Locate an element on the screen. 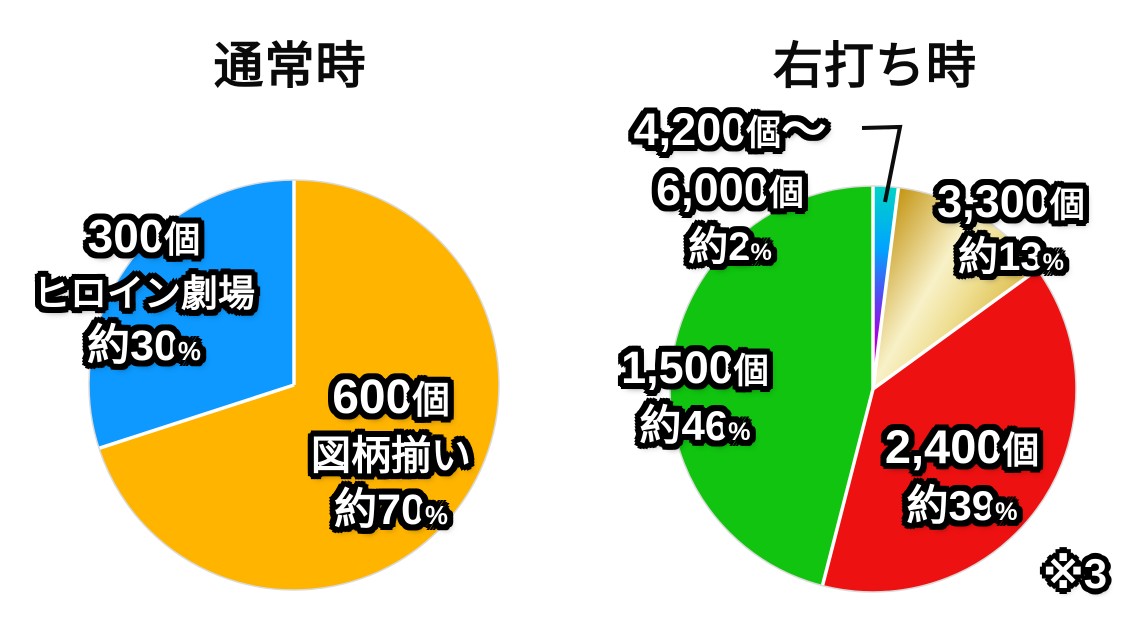 The image size is (1140, 641). percent-value: 約30 is located at coordinates (132, 346).